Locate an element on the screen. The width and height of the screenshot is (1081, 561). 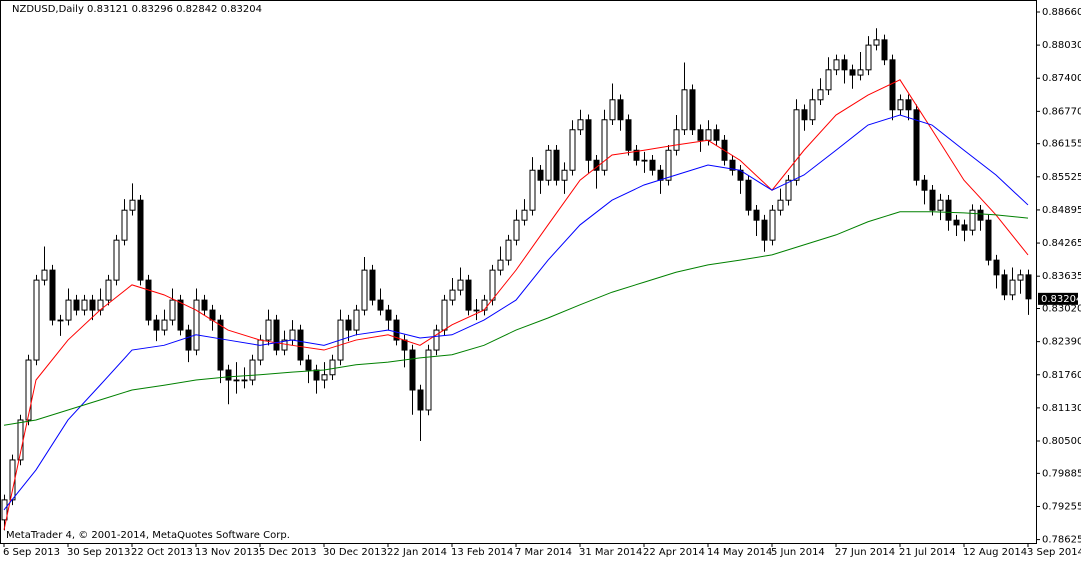
x-tick-label: 12 Aug 2014 is located at coordinates (995, 552).